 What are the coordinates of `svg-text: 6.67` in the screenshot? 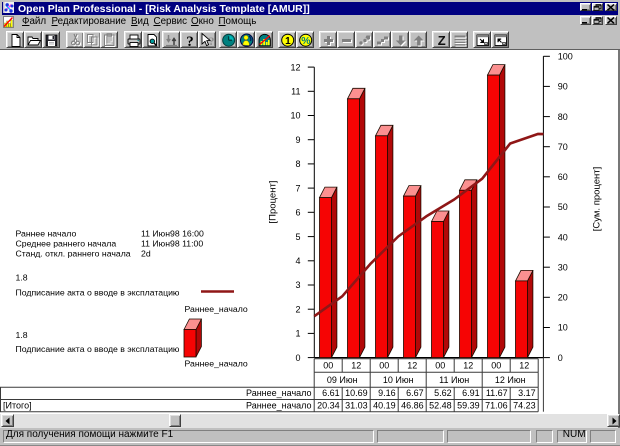 It's located at (415, 393).